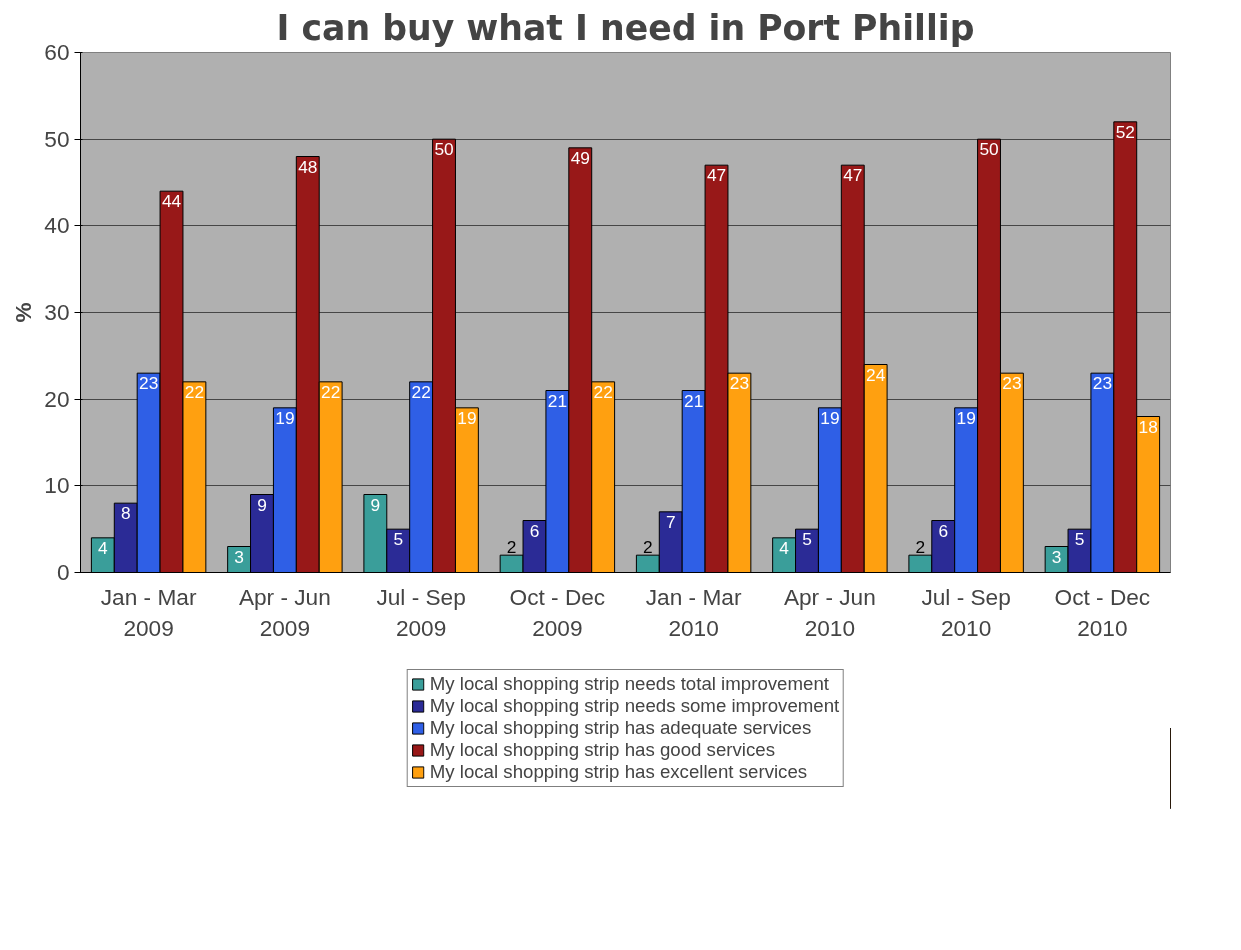  I want to click on x-tick-label: Jul - Sep 2009, so click(421, 612).